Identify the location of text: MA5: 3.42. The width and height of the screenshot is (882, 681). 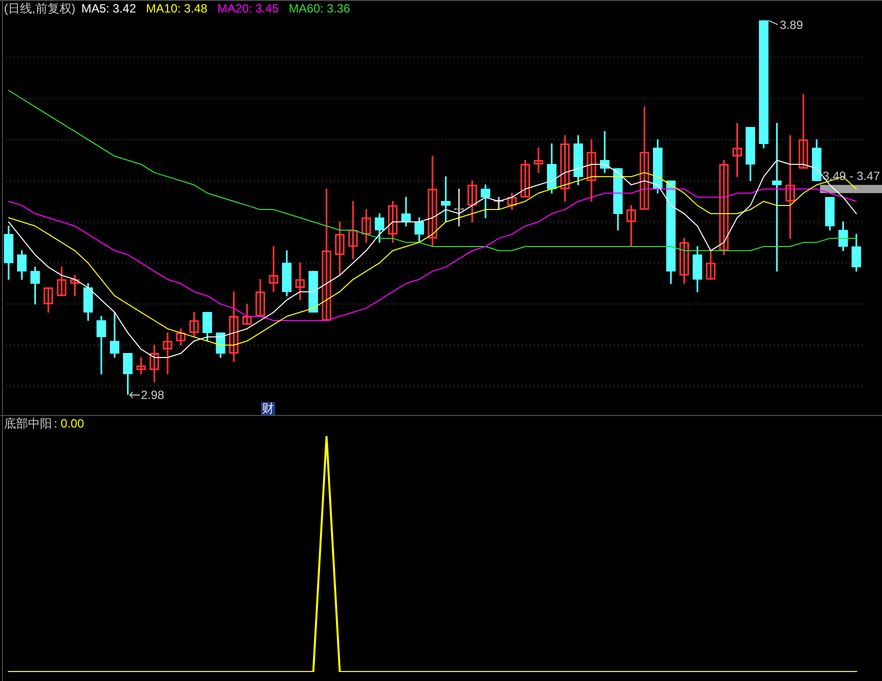
(108, 8).